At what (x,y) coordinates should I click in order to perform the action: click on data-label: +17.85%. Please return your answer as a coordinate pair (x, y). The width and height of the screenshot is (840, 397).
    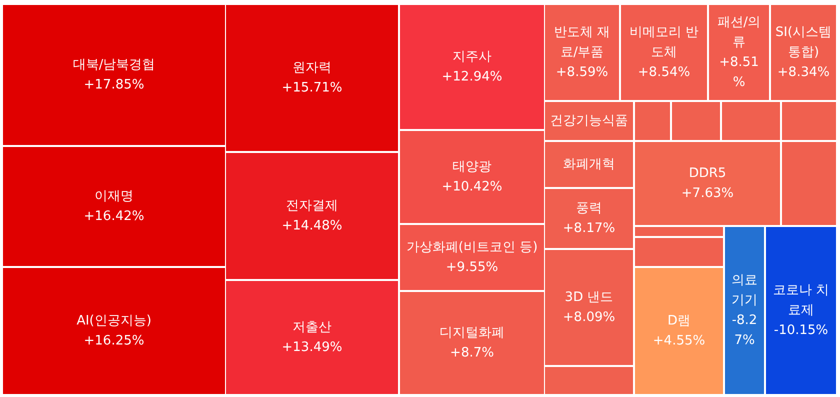
    Looking at the image, I should click on (114, 84).